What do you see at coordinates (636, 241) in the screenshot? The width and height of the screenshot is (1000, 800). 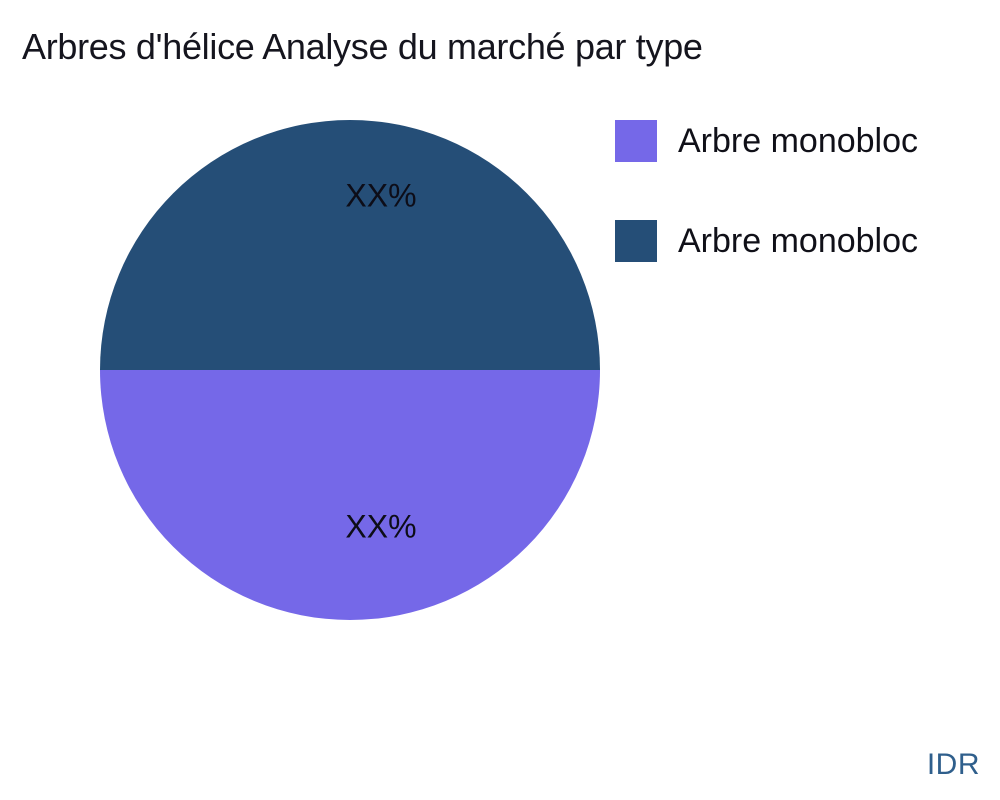 I see `legend-swatch-navy` at bounding box center [636, 241].